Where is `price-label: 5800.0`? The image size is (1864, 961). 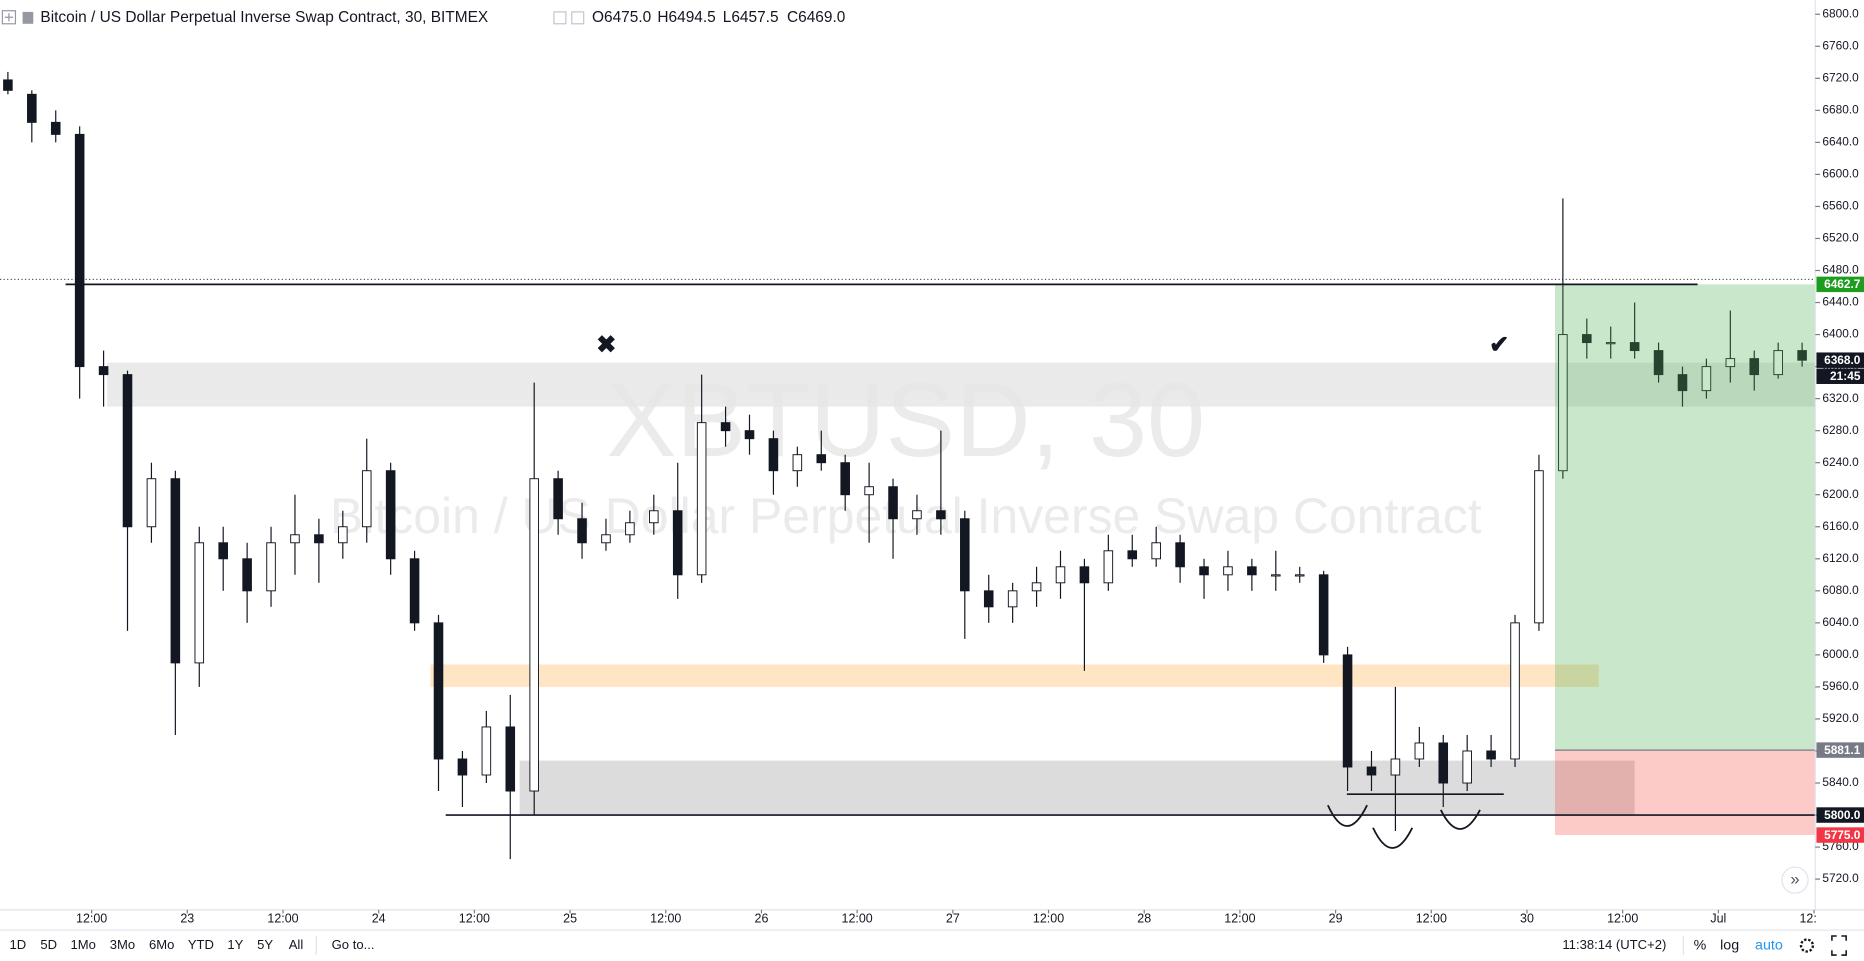
price-label: 5800.0 is located at coordinates (1842, 815).